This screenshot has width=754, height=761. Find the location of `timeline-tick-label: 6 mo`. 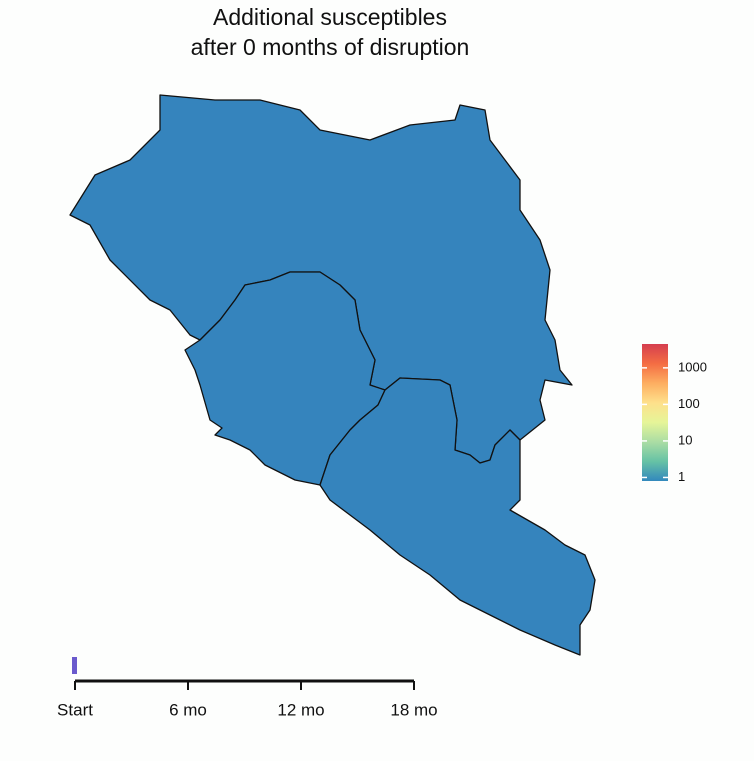

timeline-tick-label: 6 mo is located at coordinates (188, 709).